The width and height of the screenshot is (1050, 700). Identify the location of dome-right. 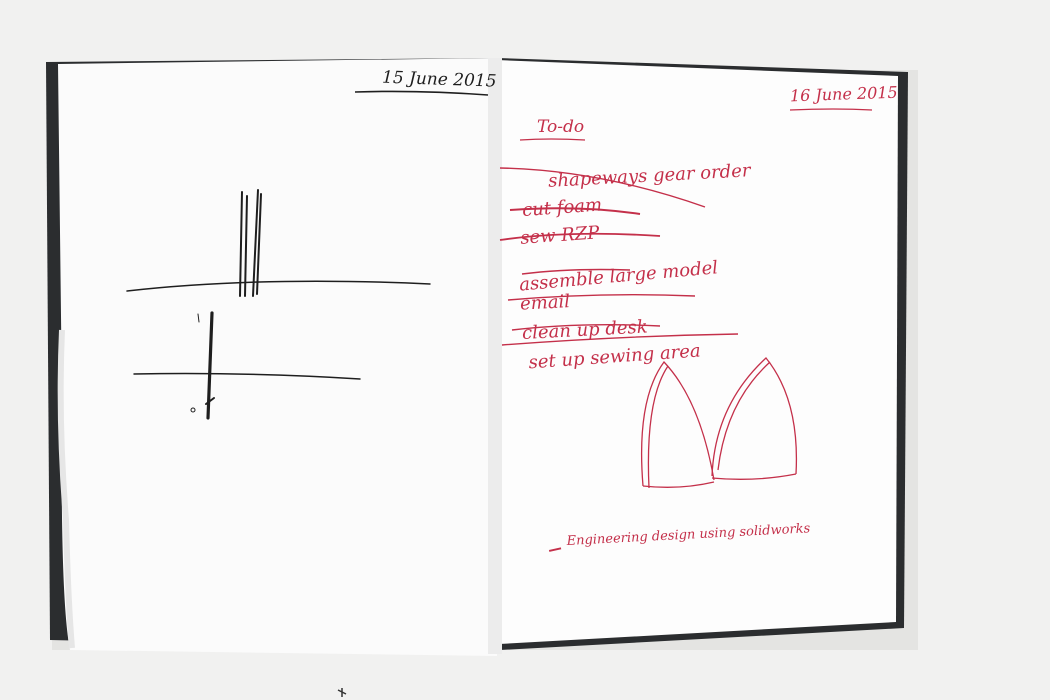
(754, 417).